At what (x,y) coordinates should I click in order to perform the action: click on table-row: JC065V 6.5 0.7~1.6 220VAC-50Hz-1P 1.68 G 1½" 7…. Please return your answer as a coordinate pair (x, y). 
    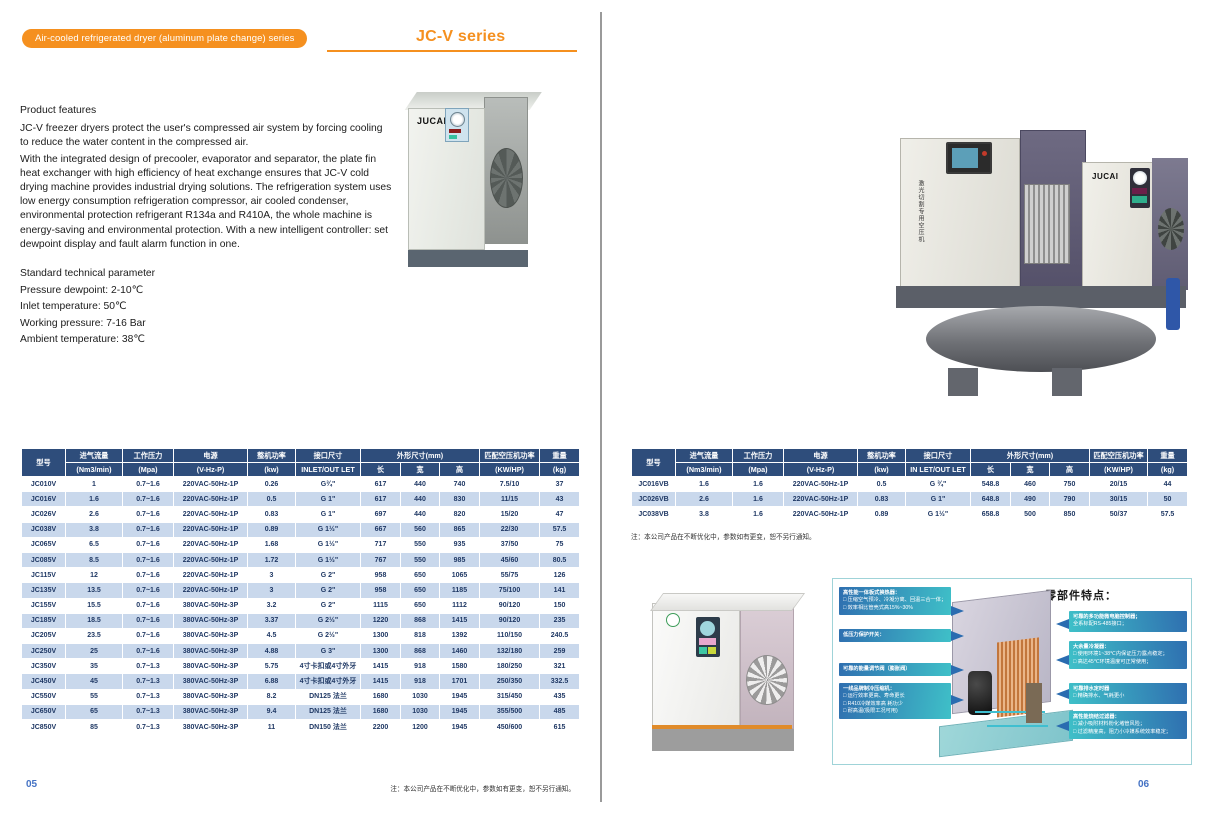
    Looking at the image, I should click on (301, 544).